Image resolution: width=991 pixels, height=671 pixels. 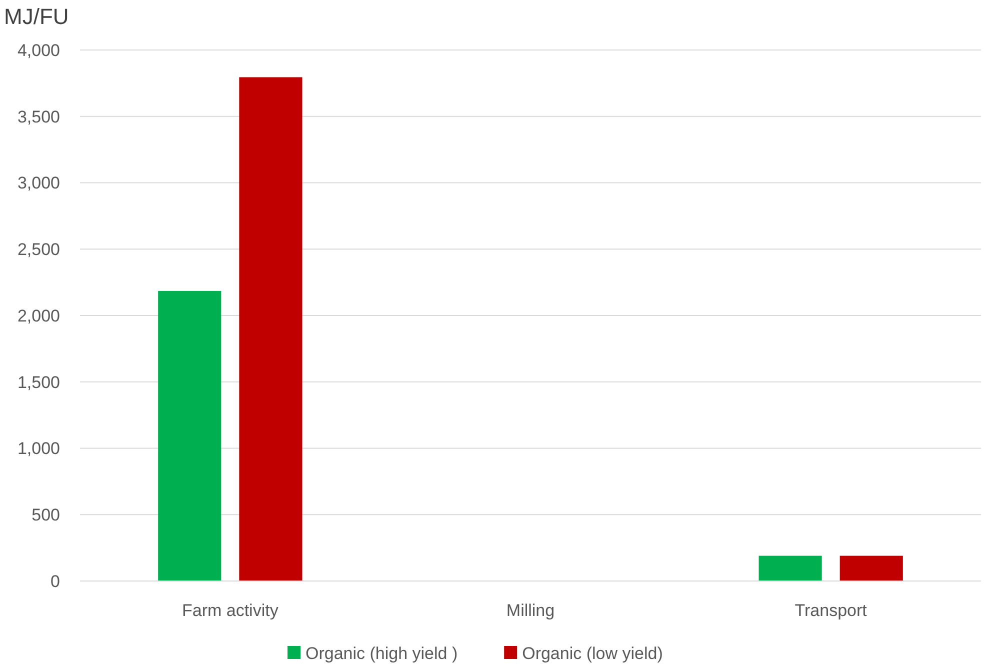 I want to click on y-axis-title: MJ/FU, so click(x=36, y=16).